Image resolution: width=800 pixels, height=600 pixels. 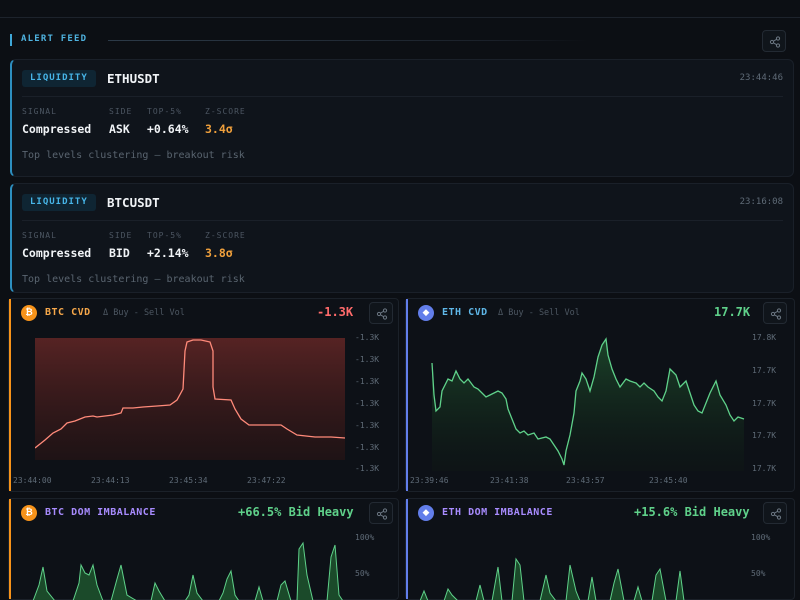 What do you see at coordinates (54, 39) in the screenshot?
I see `alert-feed-title: ALERT FEED` at bounding box center [54, 39].